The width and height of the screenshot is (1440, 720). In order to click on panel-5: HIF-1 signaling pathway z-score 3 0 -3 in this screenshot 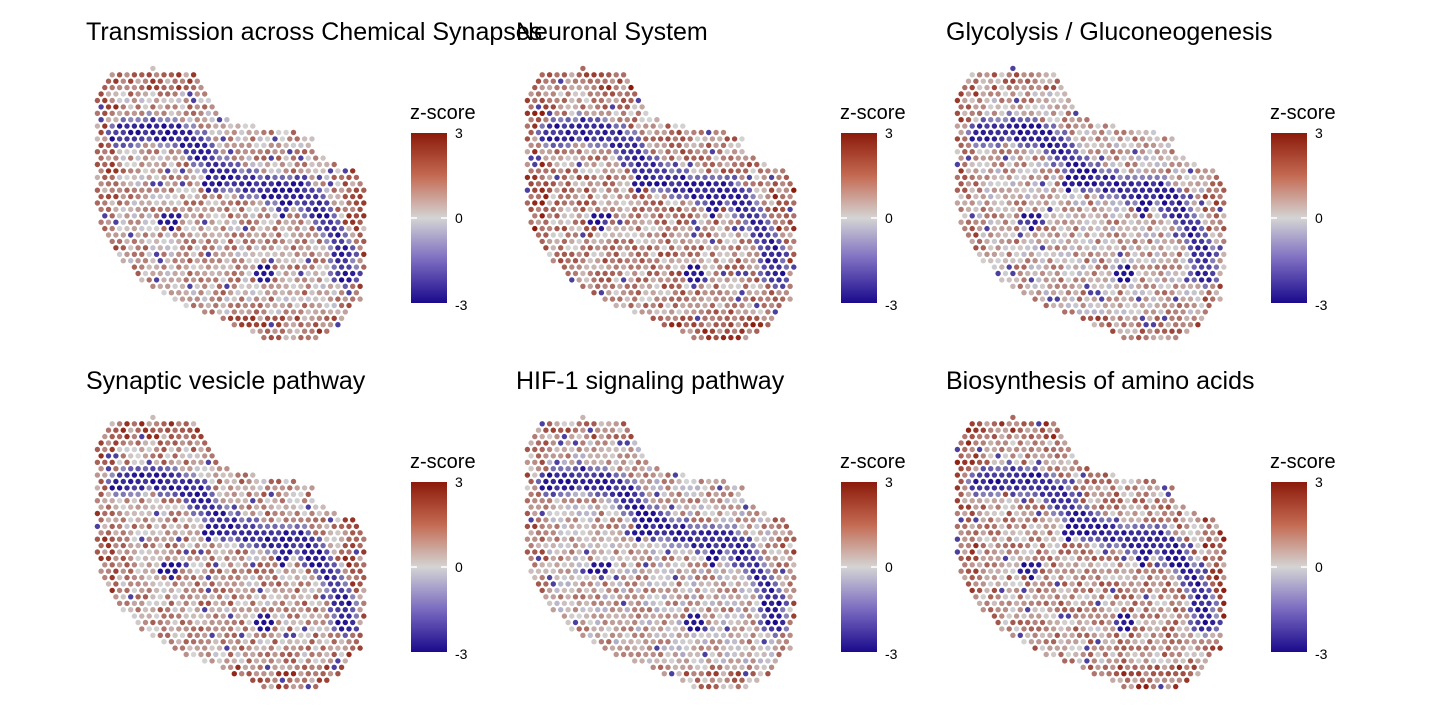, I will do `click(711, 528)`.